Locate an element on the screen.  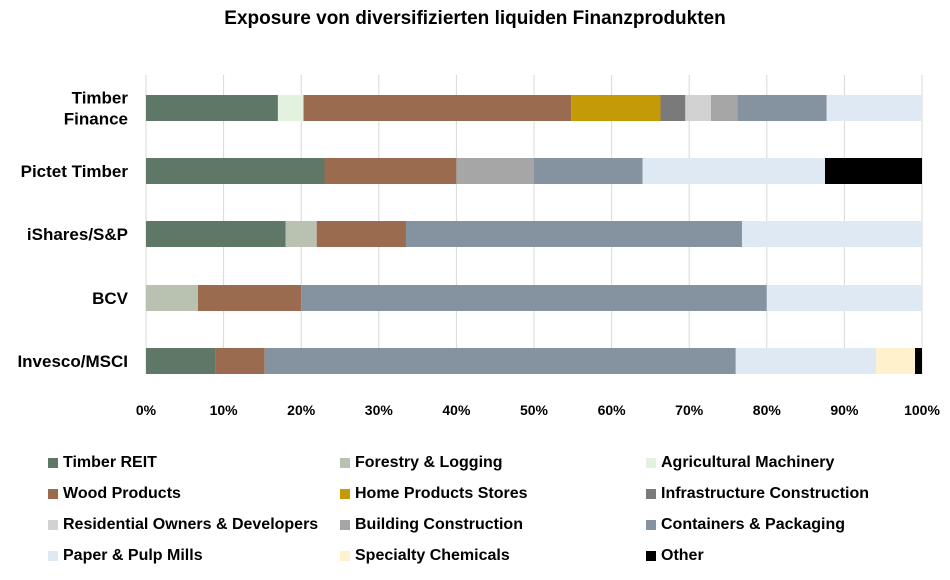
legend-label: Infrastructure Construction is located at coordinates (765, 493).